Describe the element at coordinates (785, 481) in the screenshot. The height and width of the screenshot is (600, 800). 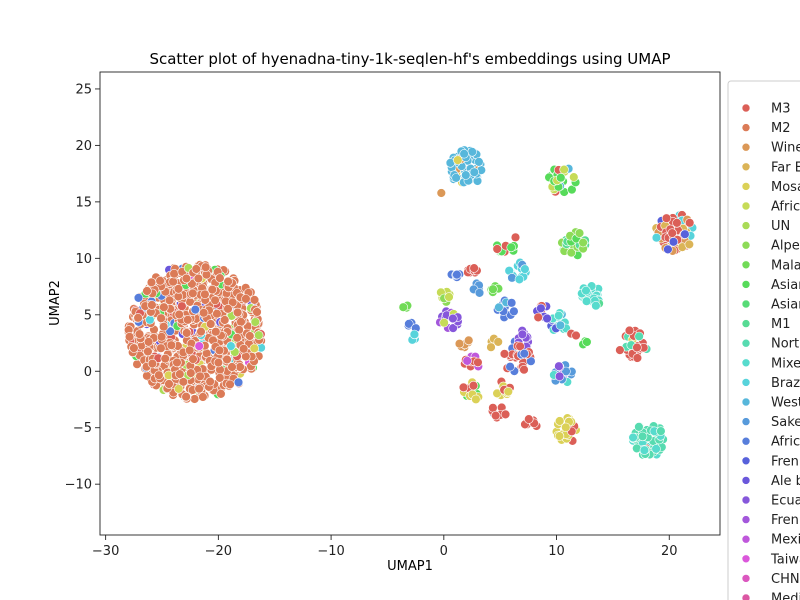
I see `legend-label: Ale b` at that location.